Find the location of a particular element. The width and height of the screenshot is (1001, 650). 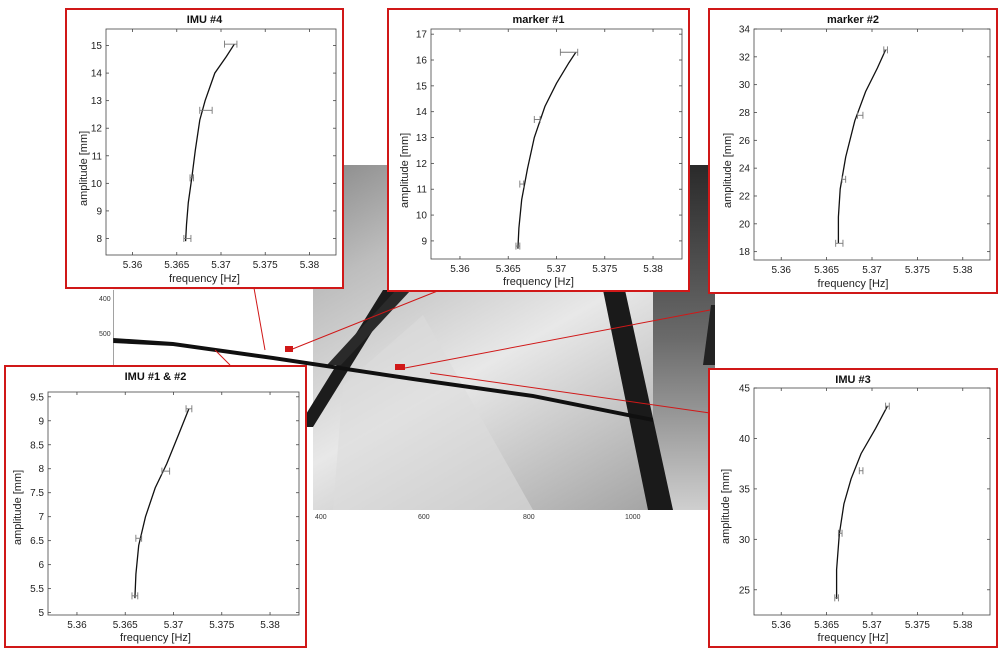

y-tick-label: 35 is located at coordinates (745, 489).